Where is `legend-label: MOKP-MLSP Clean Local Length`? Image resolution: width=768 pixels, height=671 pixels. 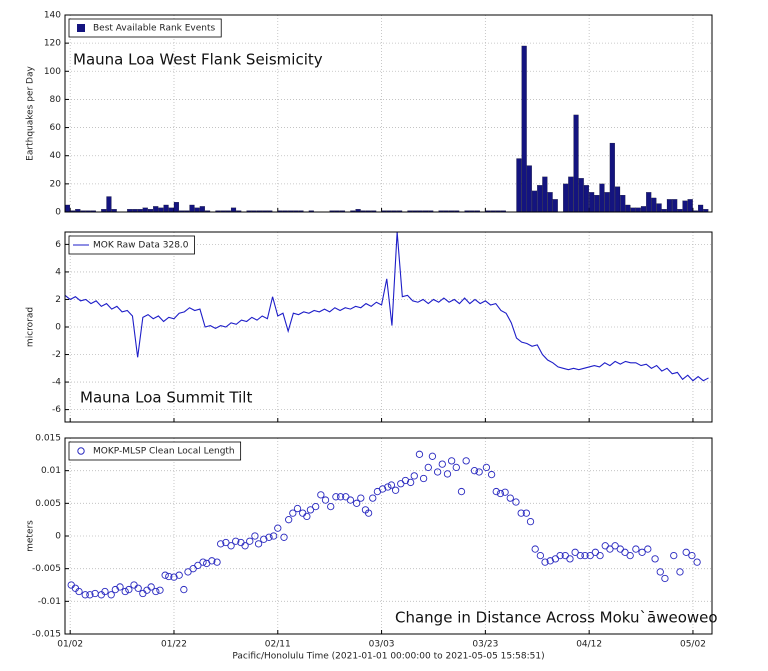
legend-label: MOKP-MLSP Clean Local Length is located at coordinates (164, 452).